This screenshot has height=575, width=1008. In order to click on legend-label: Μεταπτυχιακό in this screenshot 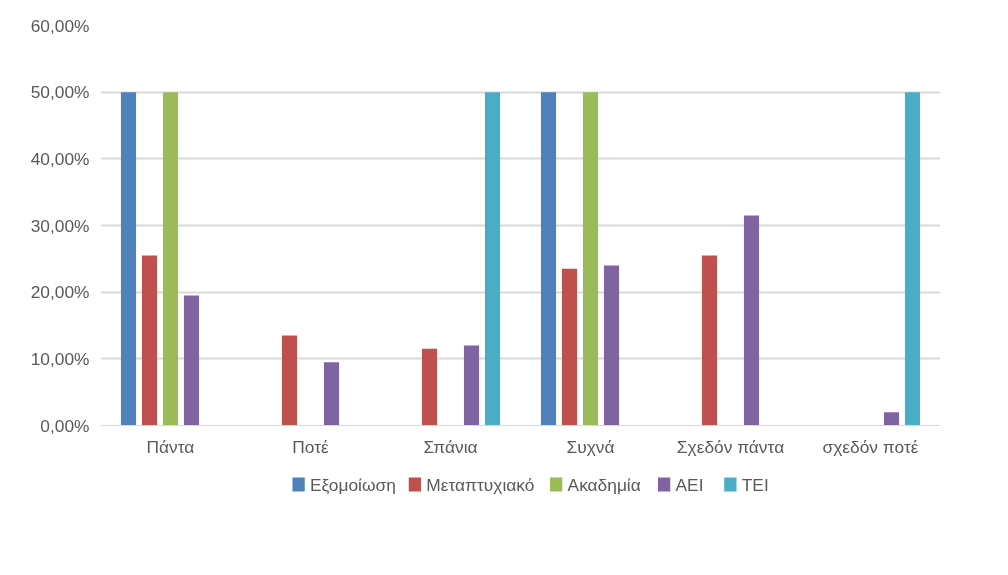, I will do `click(480, 484)`.